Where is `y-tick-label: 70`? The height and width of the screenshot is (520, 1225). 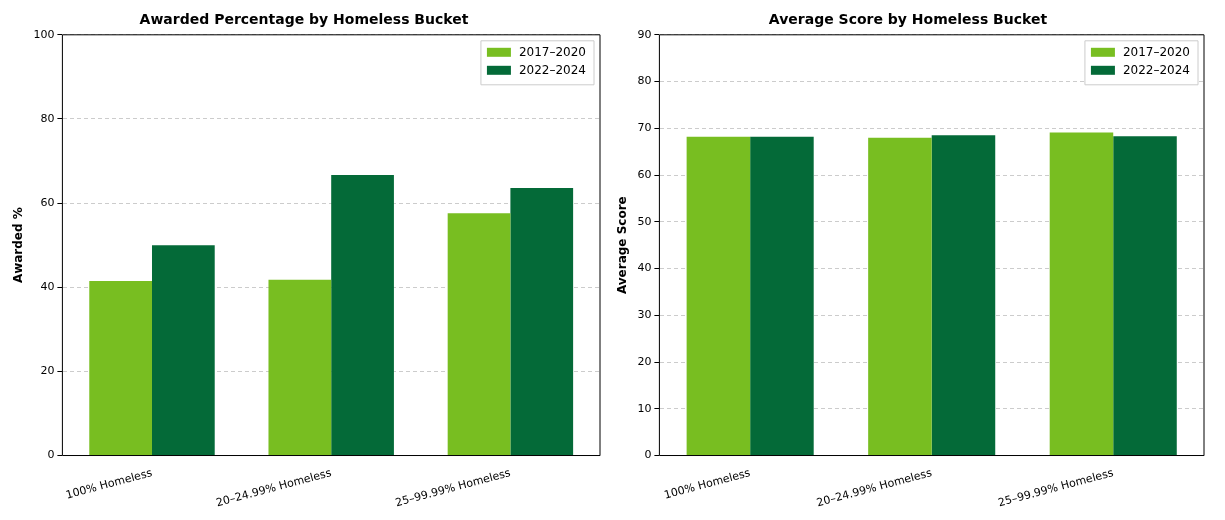 y-tick-label: 70 is located at coordinates (644, 128).